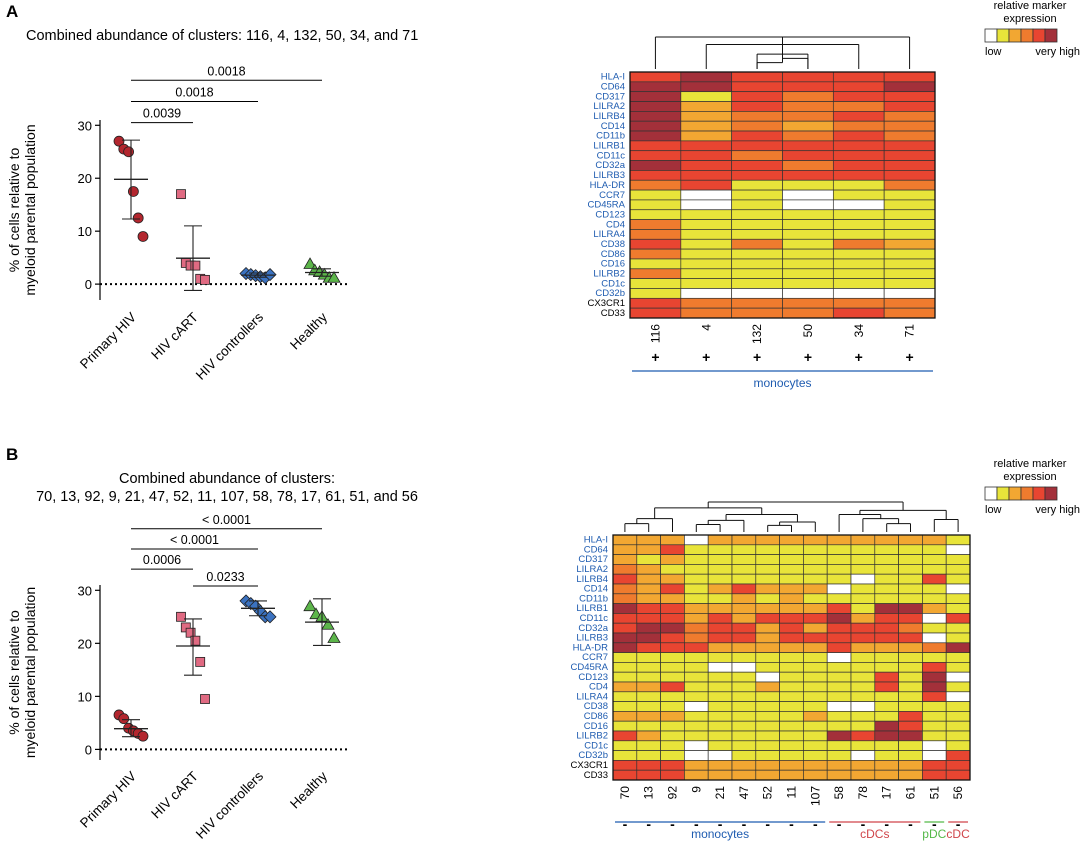 The width and height of the screenshot is (1084, 863). Describe the element at coordinates (88, 749) in the screenshot. I see `scatter-b-ytick-label: 0` at that location.